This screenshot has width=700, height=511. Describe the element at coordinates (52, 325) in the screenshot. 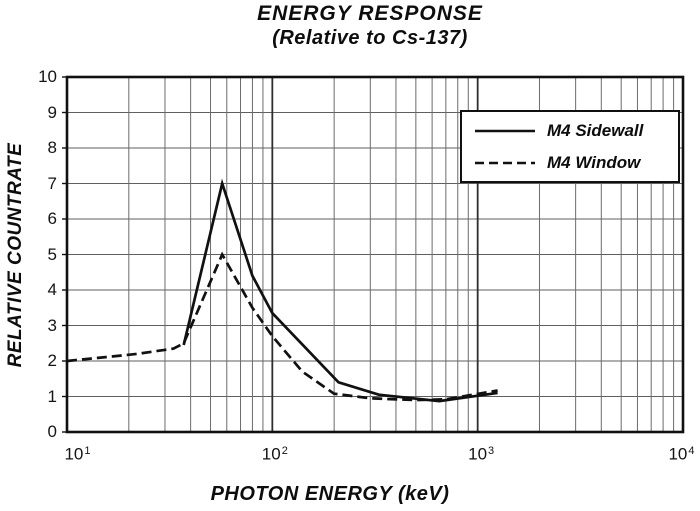

I see `y-tick-label: 3` at that location.